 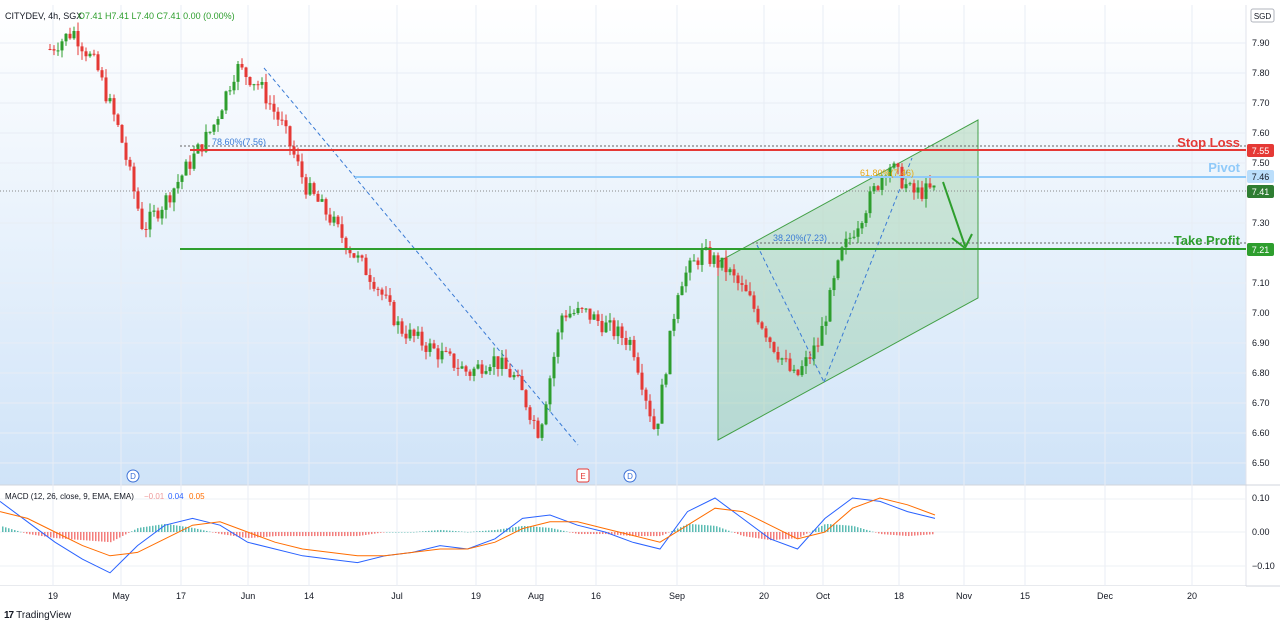 I want to click on time-axis, so click(x=623, y=596).